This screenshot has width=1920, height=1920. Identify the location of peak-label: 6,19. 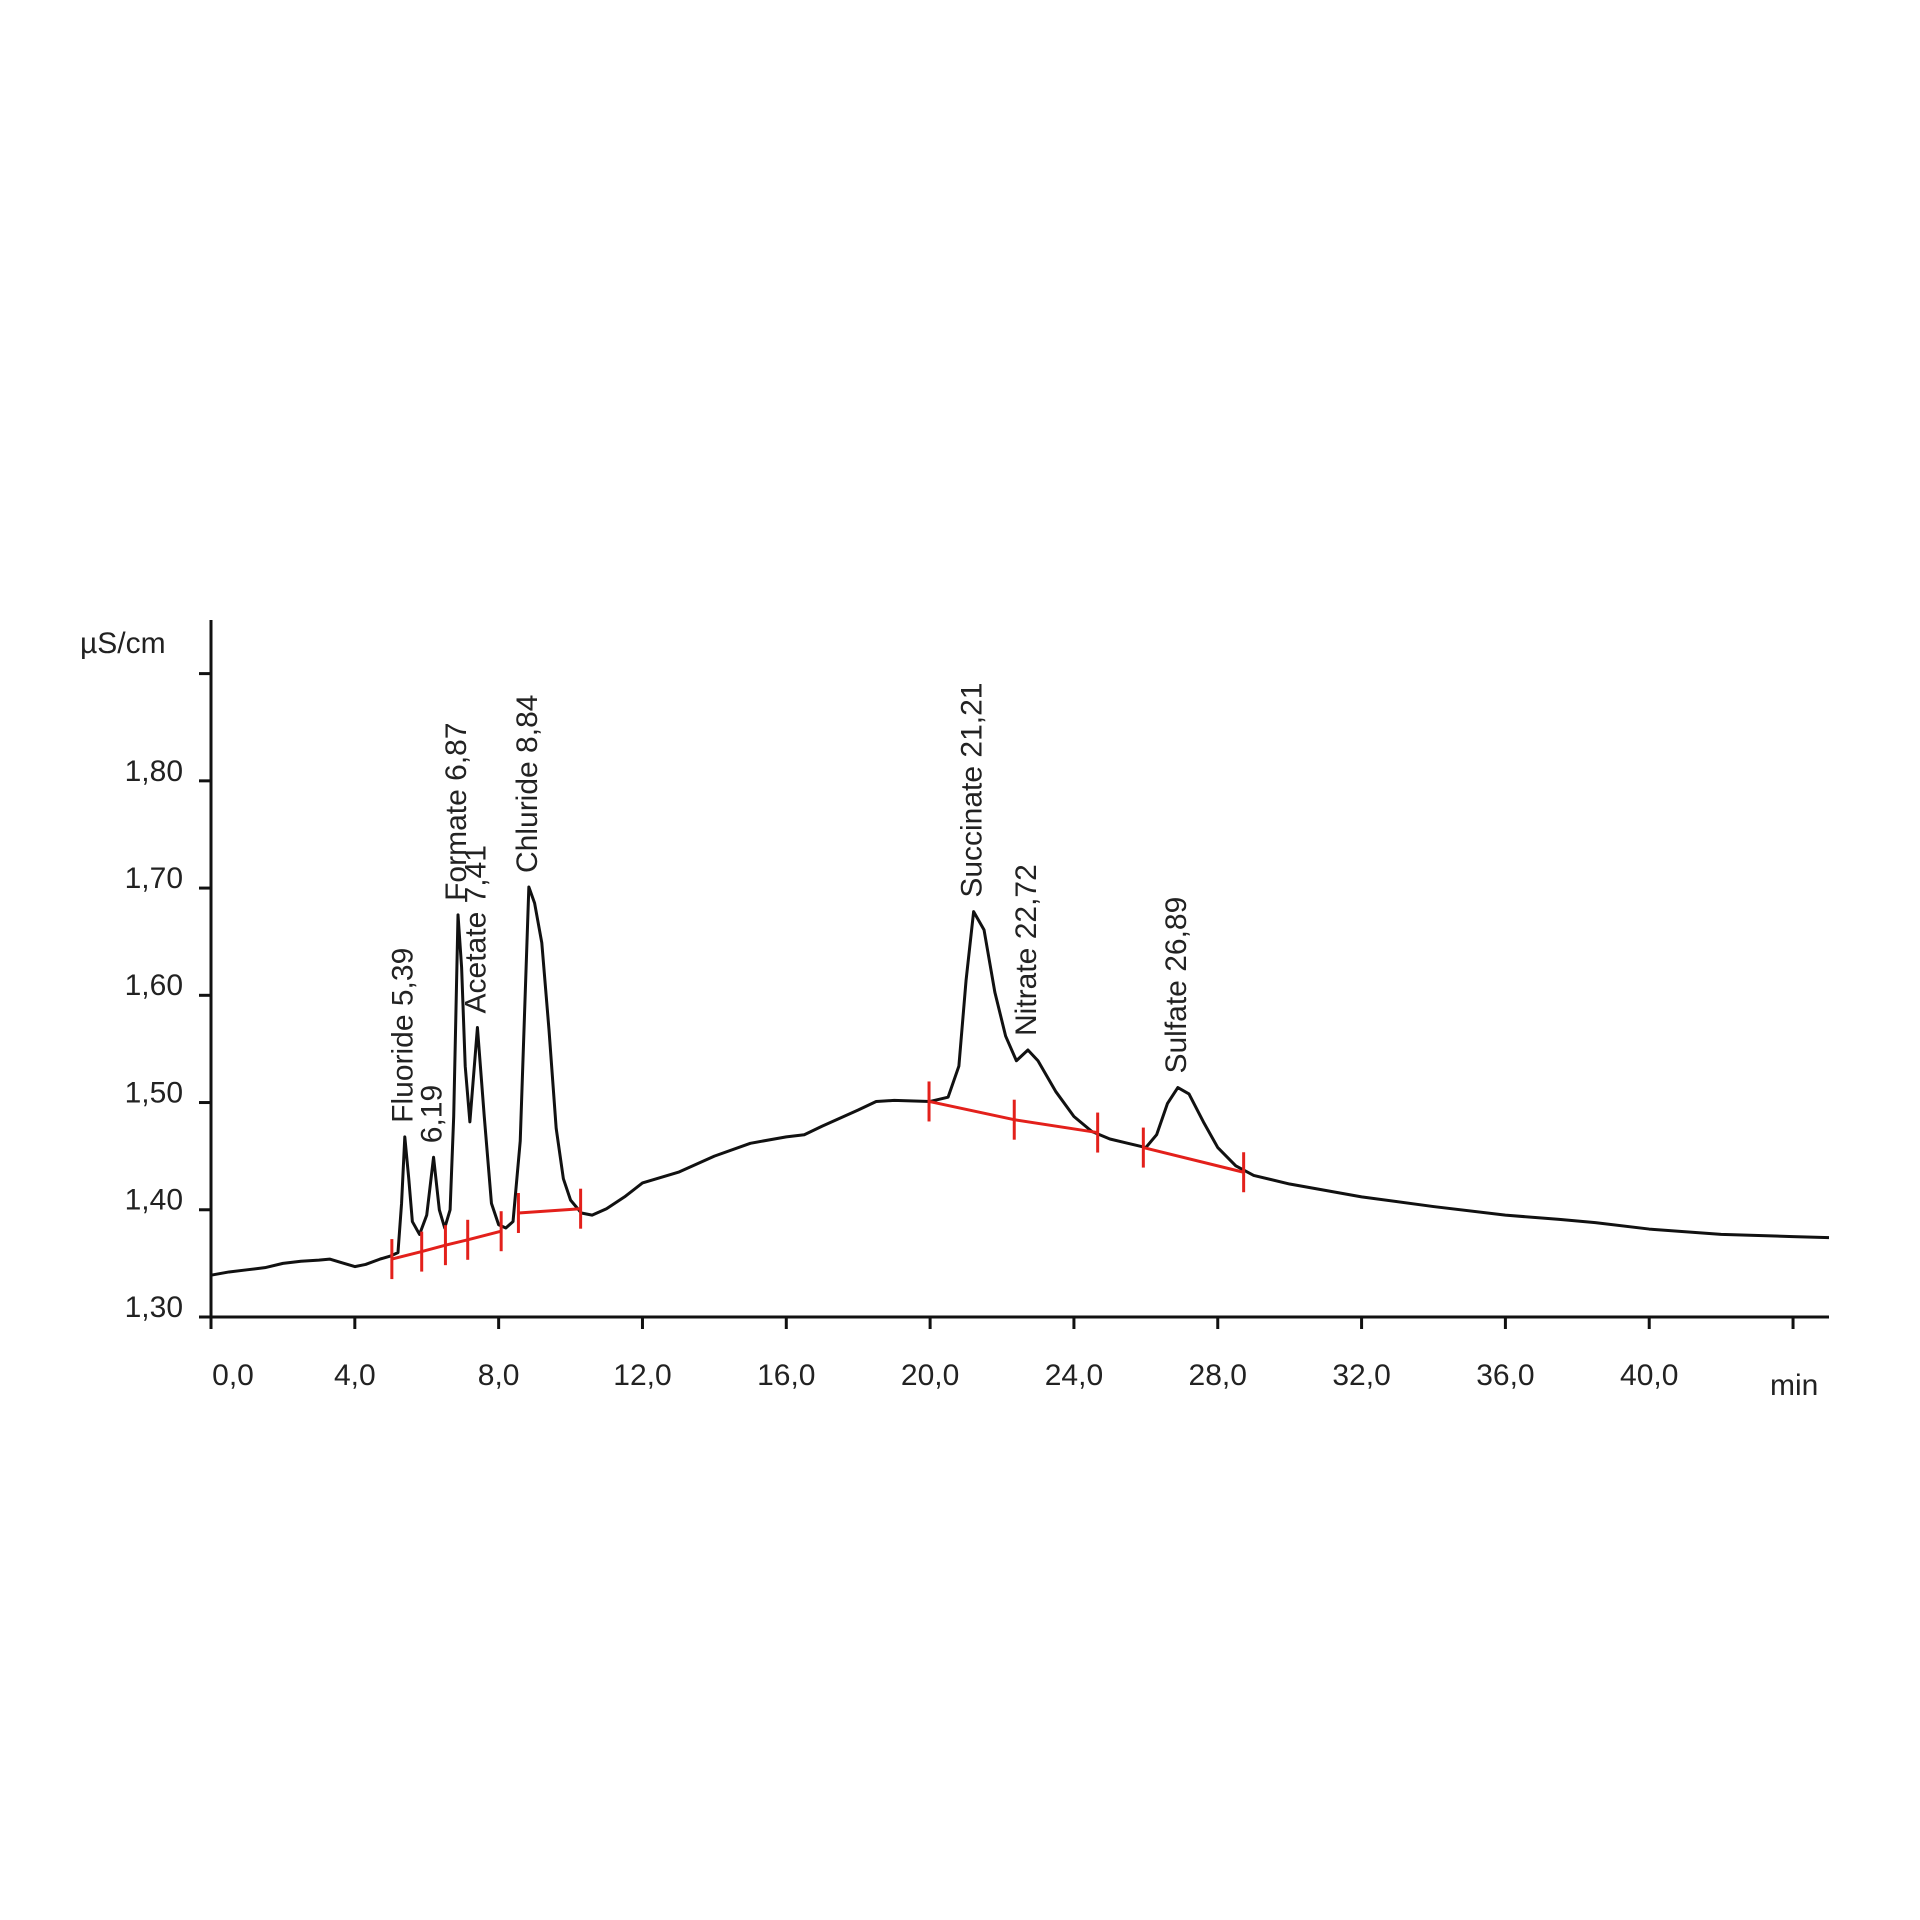
(431, 1114).